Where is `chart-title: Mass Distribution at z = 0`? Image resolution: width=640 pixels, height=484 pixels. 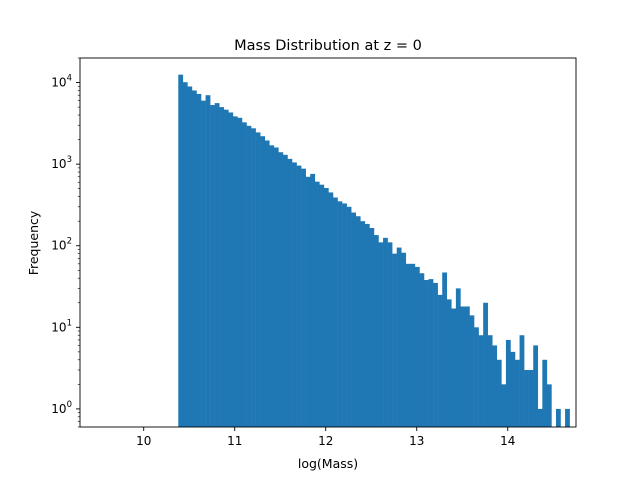 chart-title: Mass Distribution at z = 0 is located at coordinates (328, 46).